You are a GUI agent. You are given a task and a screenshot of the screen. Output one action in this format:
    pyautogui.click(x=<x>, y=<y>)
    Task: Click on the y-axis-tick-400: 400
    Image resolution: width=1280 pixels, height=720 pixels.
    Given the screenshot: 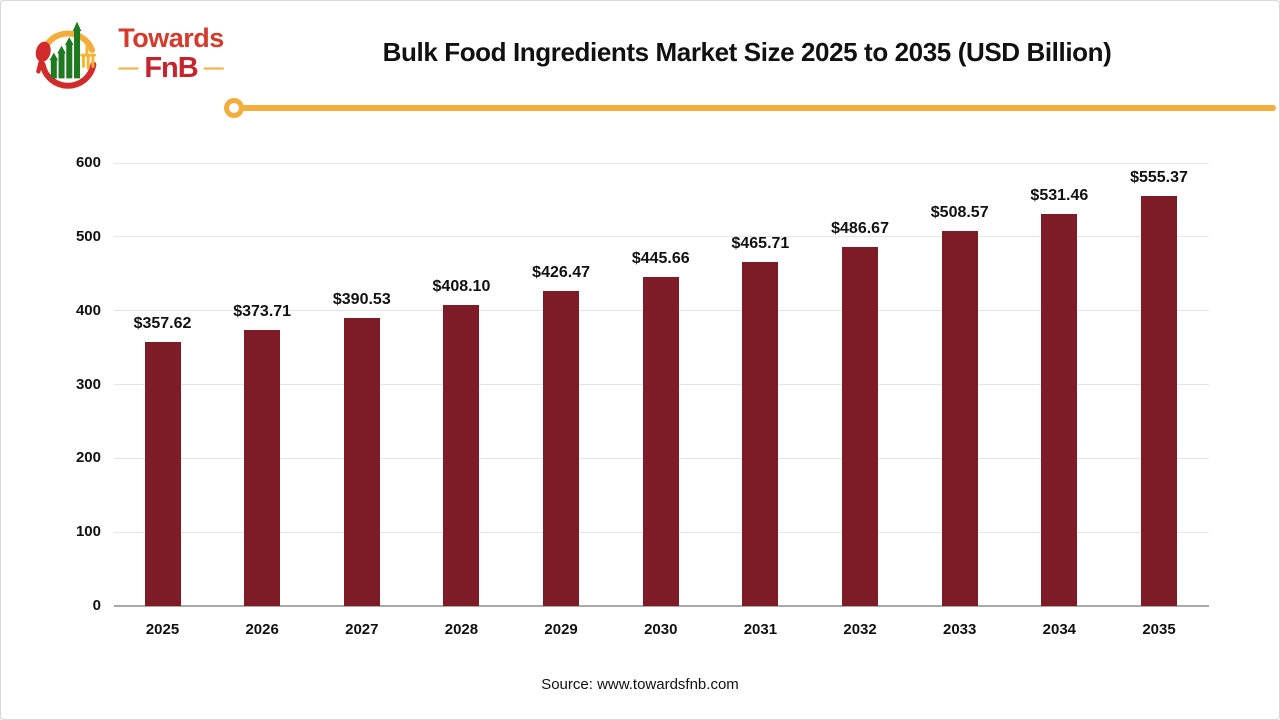 What is the action you would take?
    pyautogui.click(x=88, y=310)
    